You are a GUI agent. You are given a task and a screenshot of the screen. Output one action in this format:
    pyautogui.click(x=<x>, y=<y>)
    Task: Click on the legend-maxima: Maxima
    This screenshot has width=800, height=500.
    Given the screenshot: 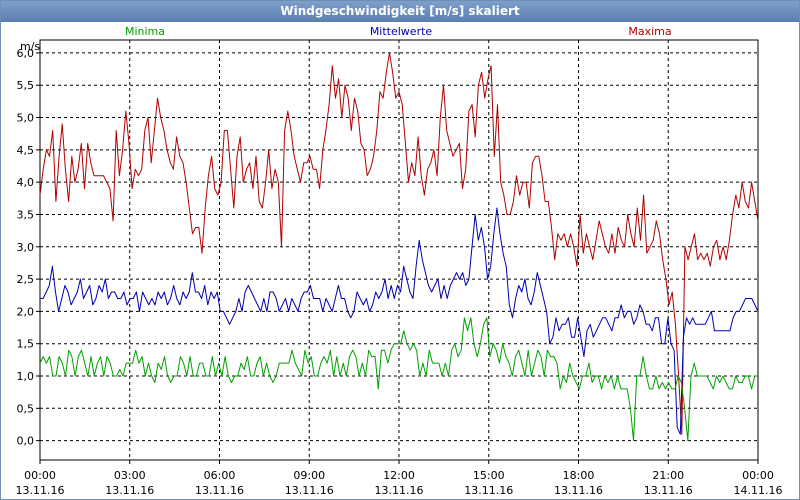 What is the action you would take?
    pyautogui.click(x=649, y=31)
    